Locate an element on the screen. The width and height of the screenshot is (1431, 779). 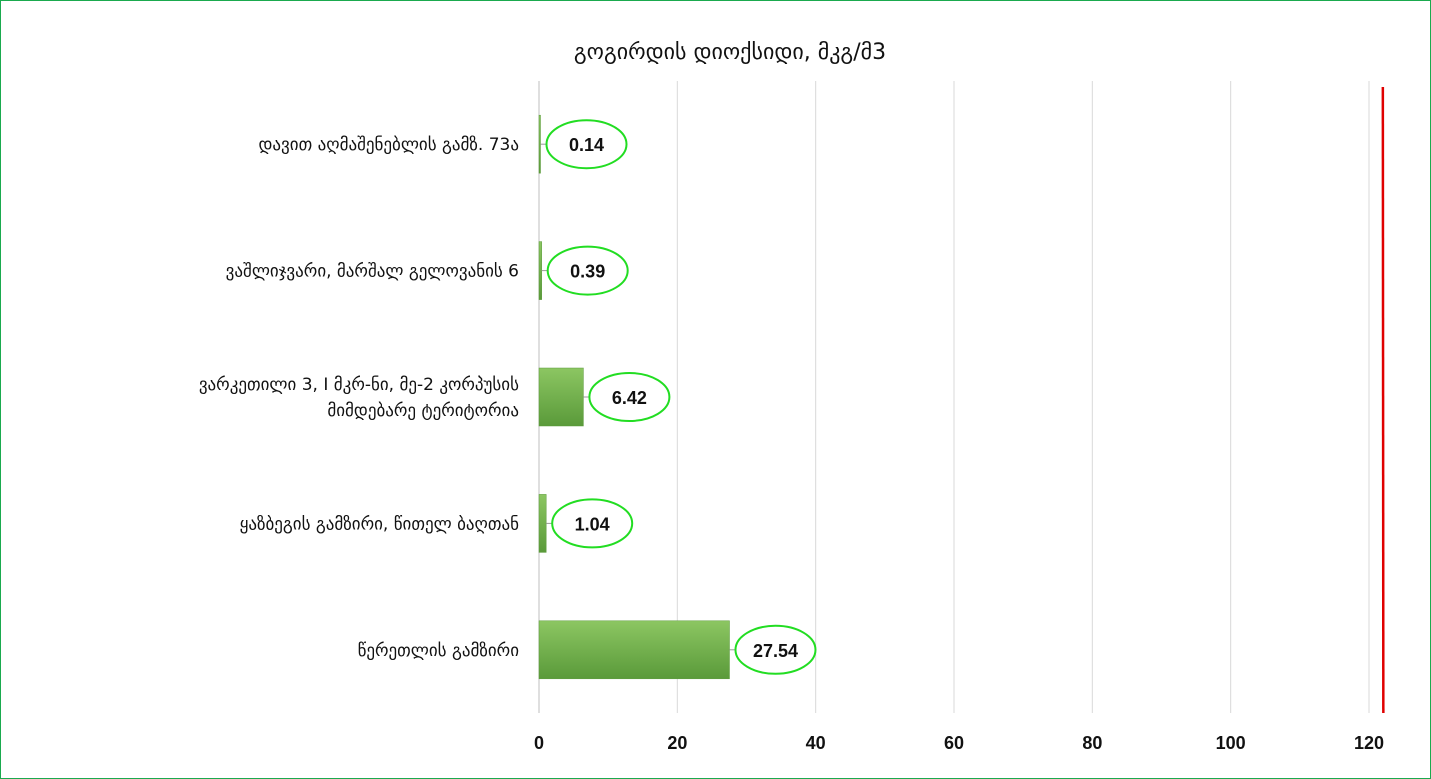
x-tick-label: 80 is located at coordinates (1092, 743).